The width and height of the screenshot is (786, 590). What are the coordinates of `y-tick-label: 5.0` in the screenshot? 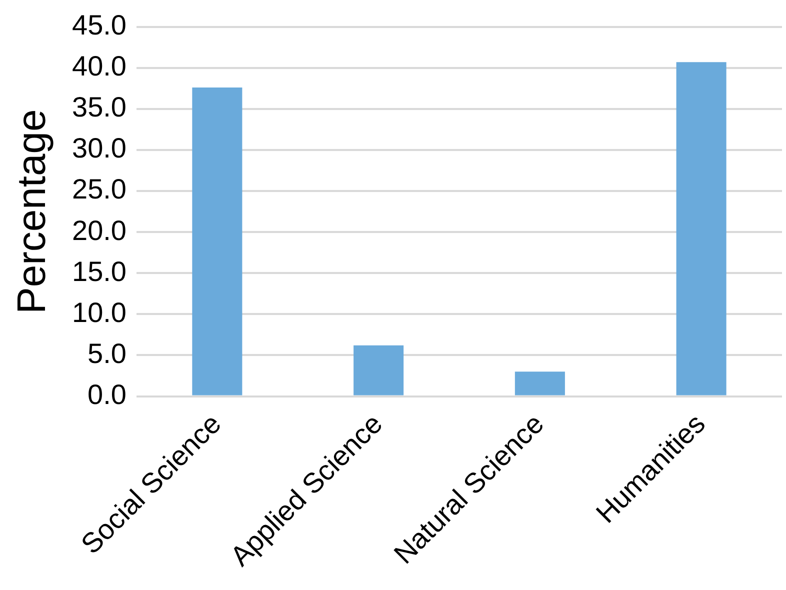 It's located at (107, 353).